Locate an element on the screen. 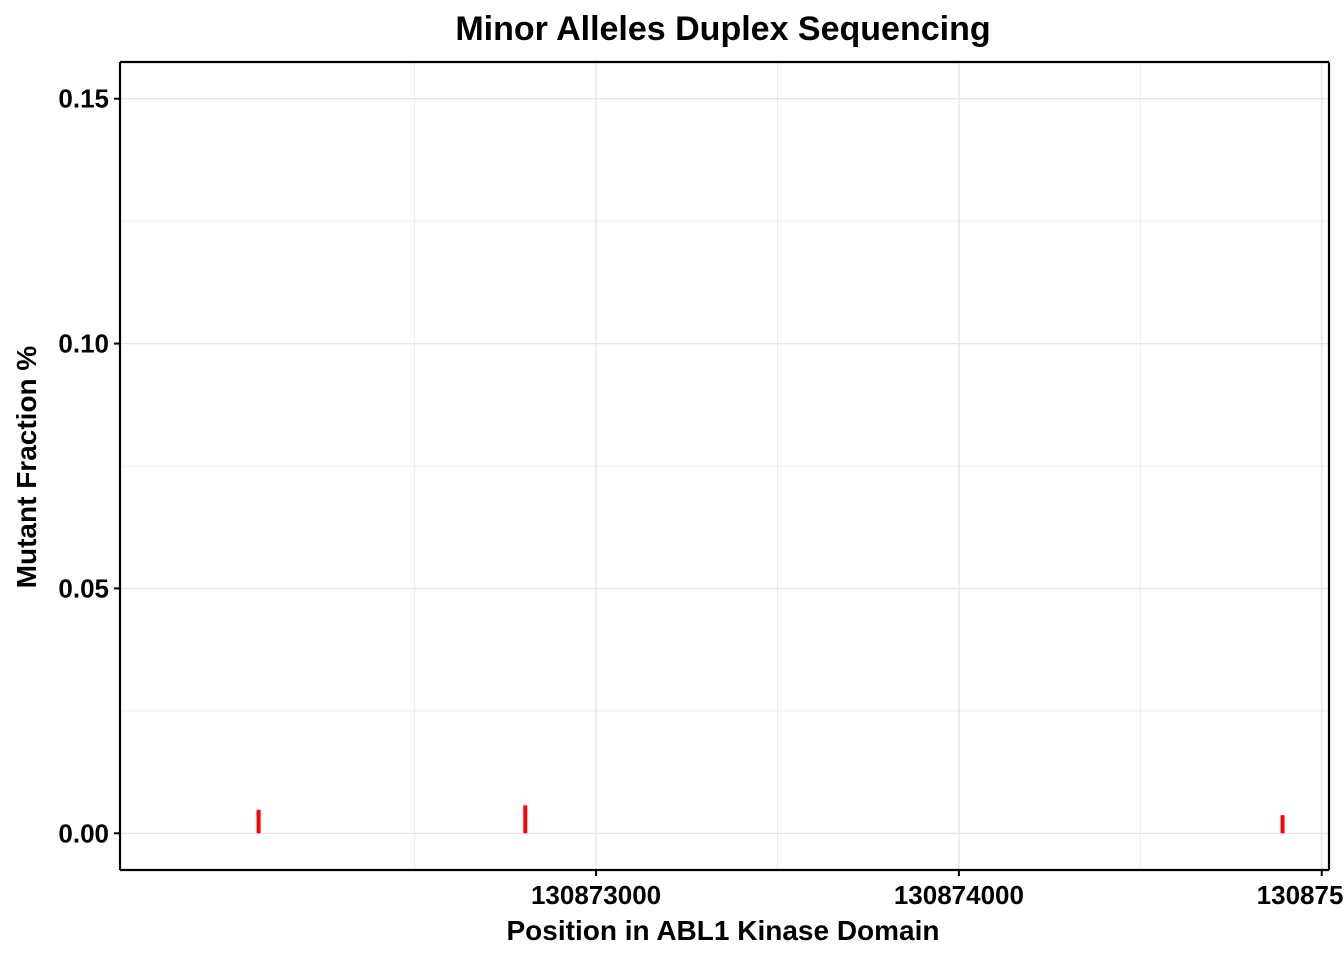  y-tick-label: 0.00 is located at coordinates (83, 833).